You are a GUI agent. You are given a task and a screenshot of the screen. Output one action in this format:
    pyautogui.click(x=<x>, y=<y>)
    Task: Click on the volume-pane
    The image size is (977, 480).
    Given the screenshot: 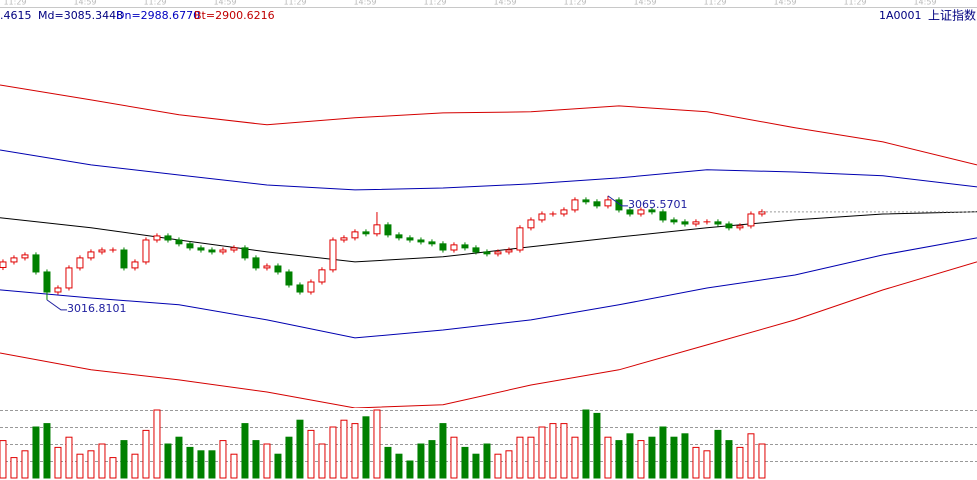 What is the action you would take?
    pyautogui.click(x=488, y=444)
    